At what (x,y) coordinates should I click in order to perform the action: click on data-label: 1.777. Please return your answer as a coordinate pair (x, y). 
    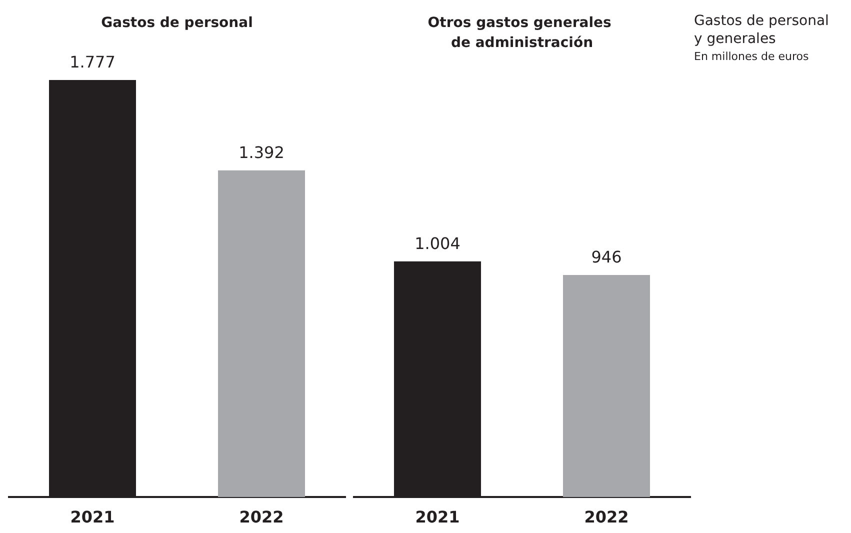
    Looking at the image, I should click on (93, 62).